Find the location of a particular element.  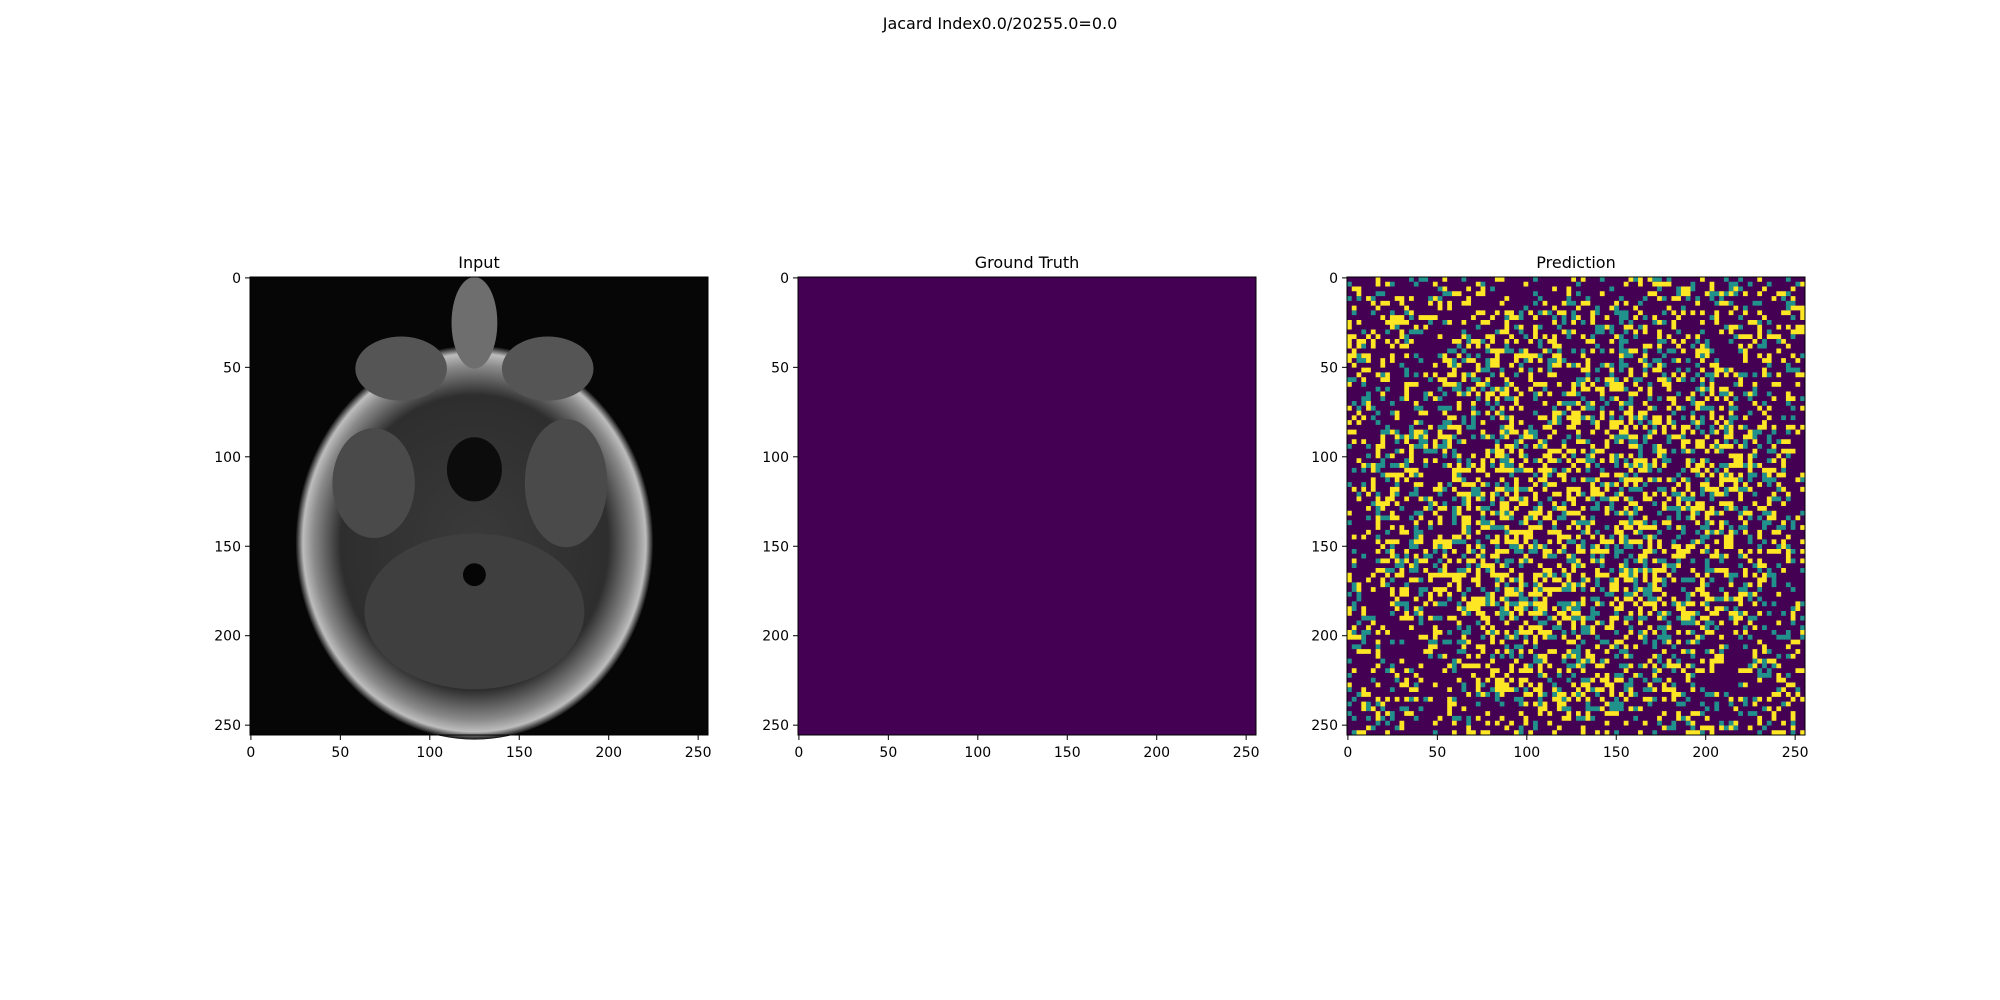

panel-title: Ground Truth is located at coordinates (1027, 262).